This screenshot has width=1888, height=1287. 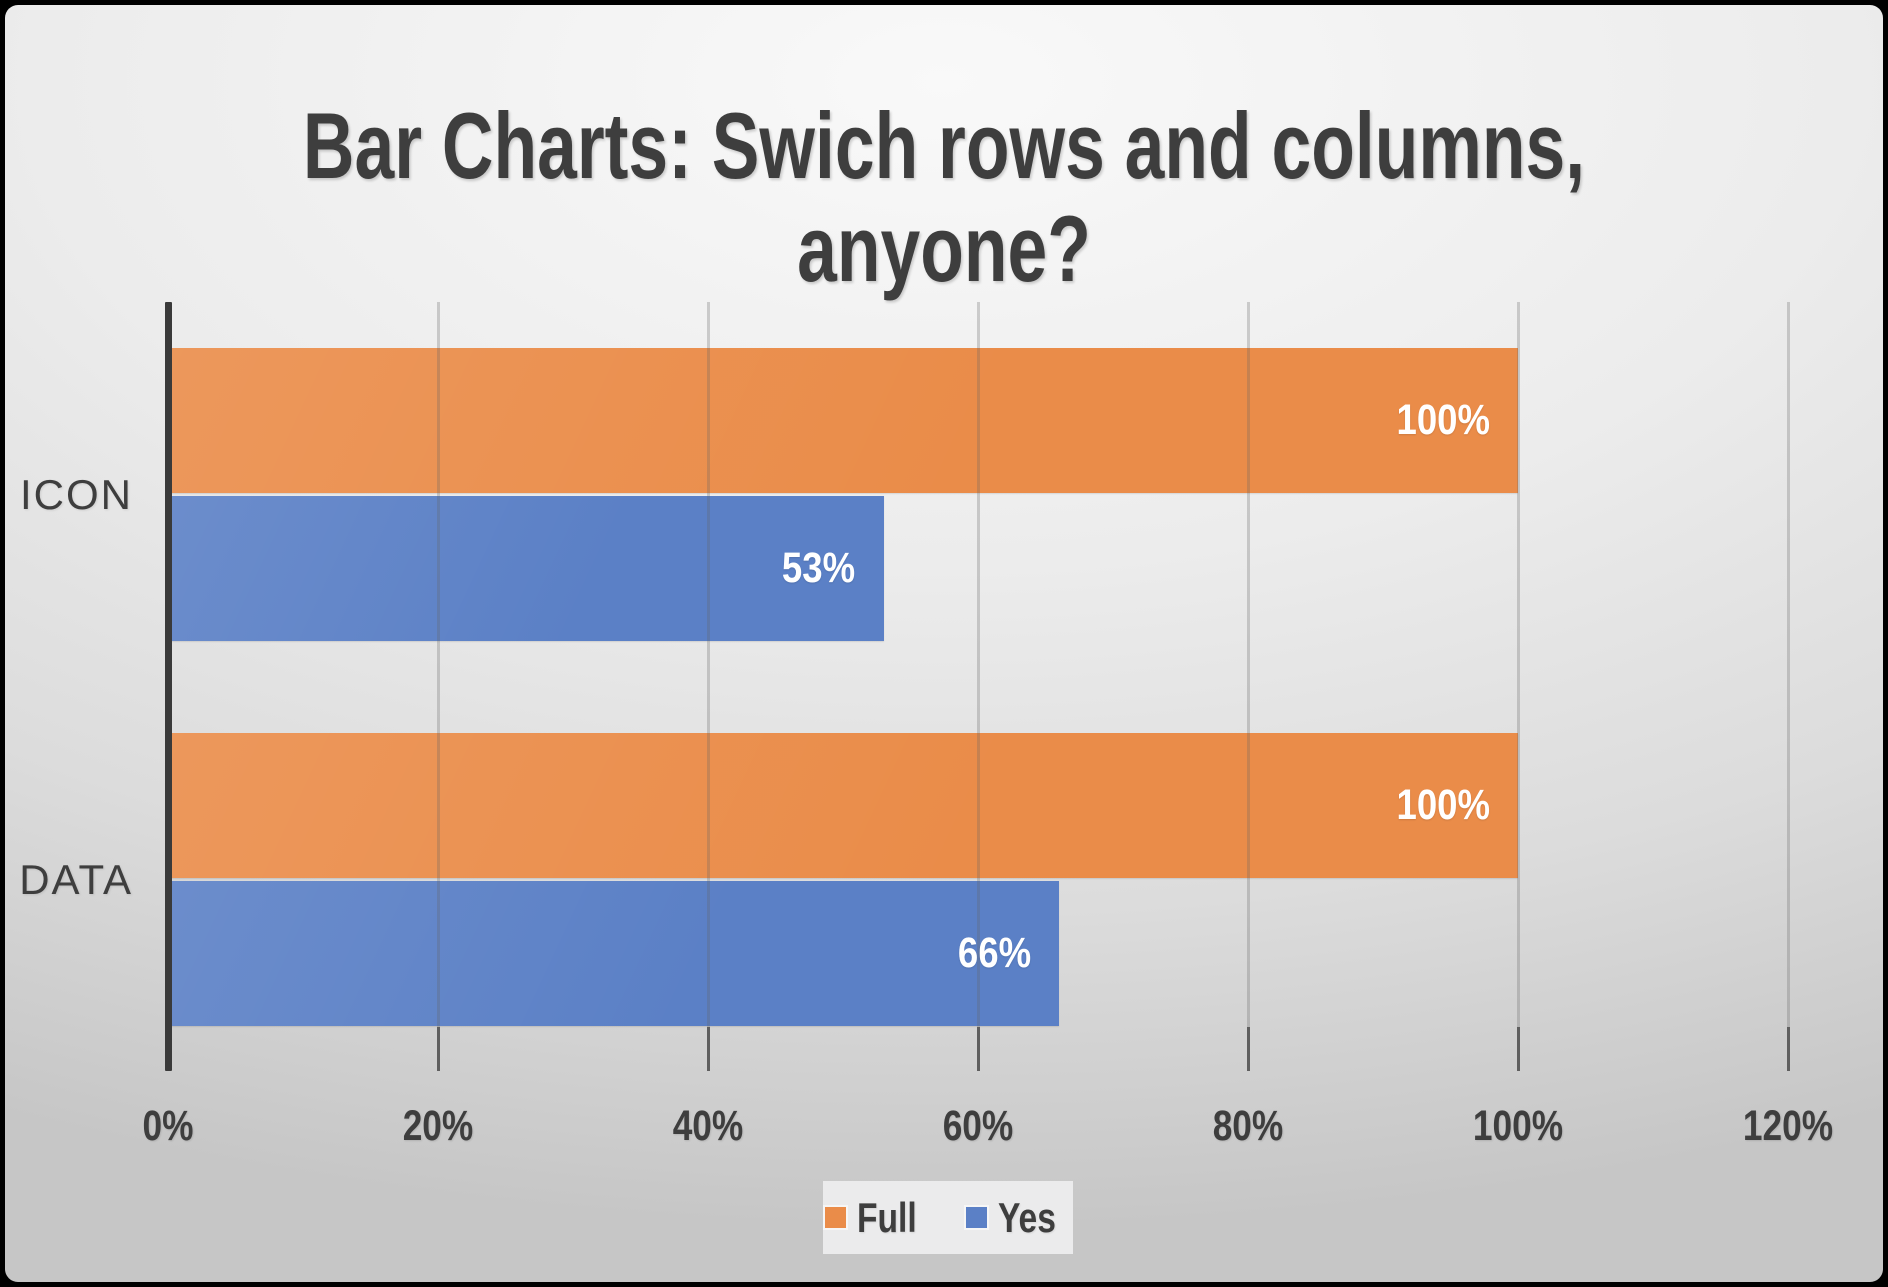 I want to click on chart-legend: Full Yes, so click(x=948, y=1217).